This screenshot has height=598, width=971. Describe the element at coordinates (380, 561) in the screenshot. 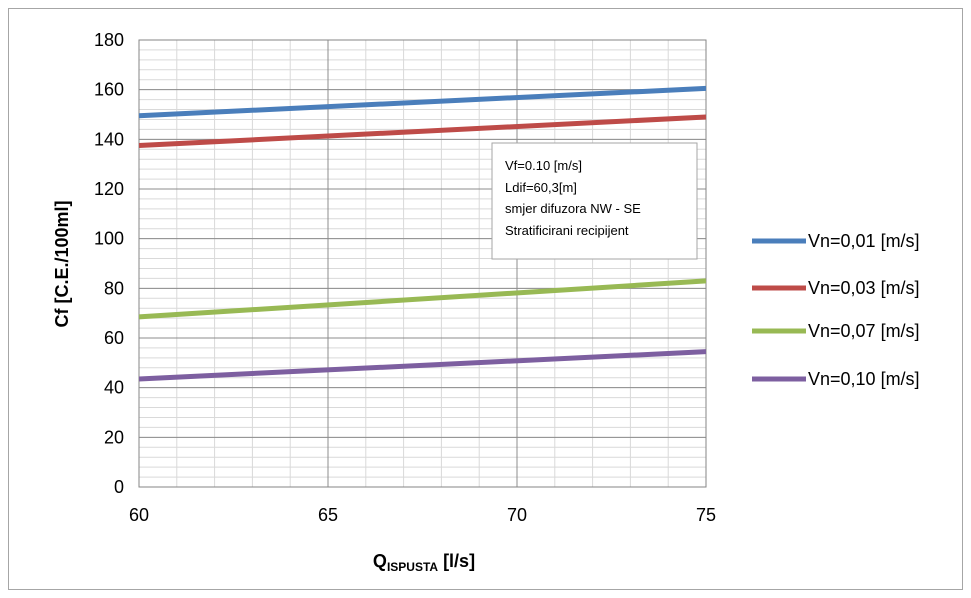

I see `x-axis-title-main: Q` at that location.